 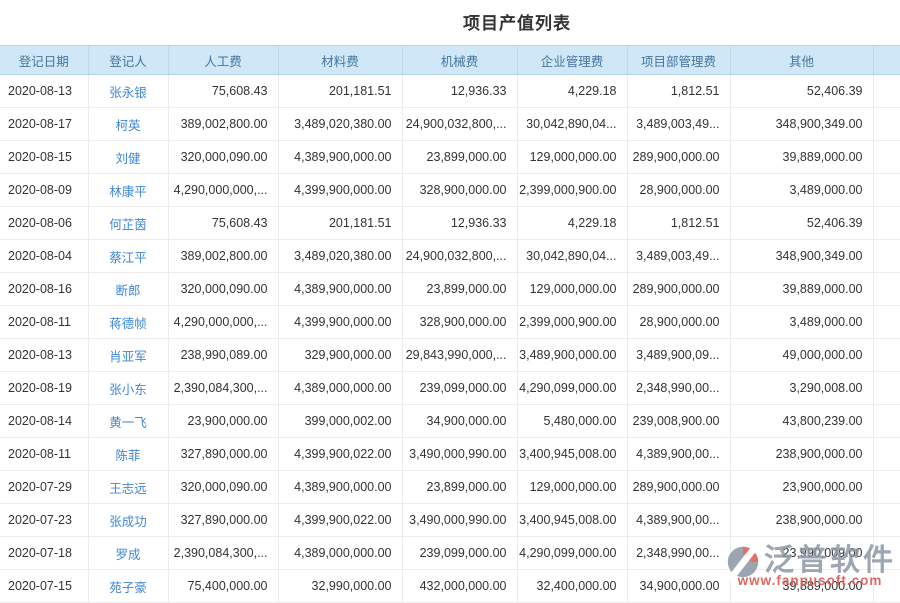 I want to click on column-header: 企业管理费, so click(x=572, y=60).